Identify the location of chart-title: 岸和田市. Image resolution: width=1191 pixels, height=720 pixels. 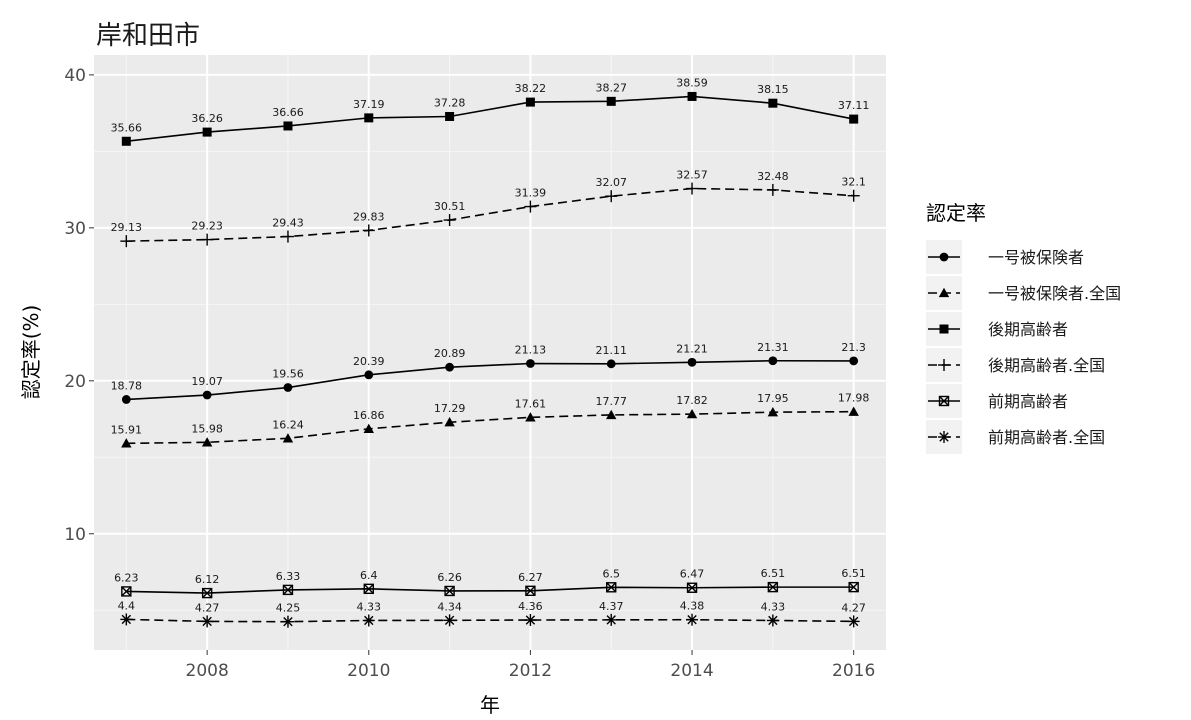
(148, 36).